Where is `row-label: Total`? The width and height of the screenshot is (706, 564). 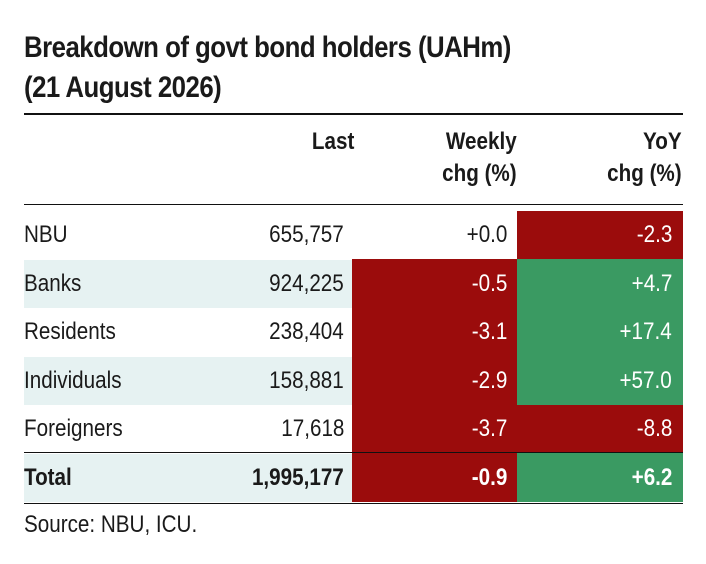
row-label: Total is located at coordinates (48, 477).